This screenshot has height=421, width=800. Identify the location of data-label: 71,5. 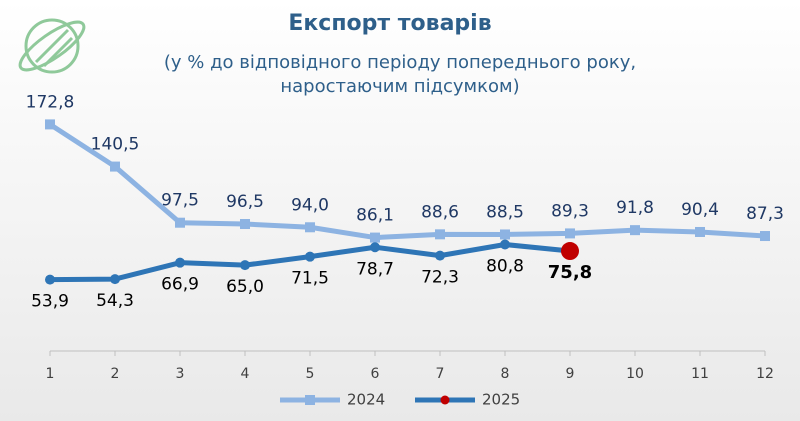
(310, 279).